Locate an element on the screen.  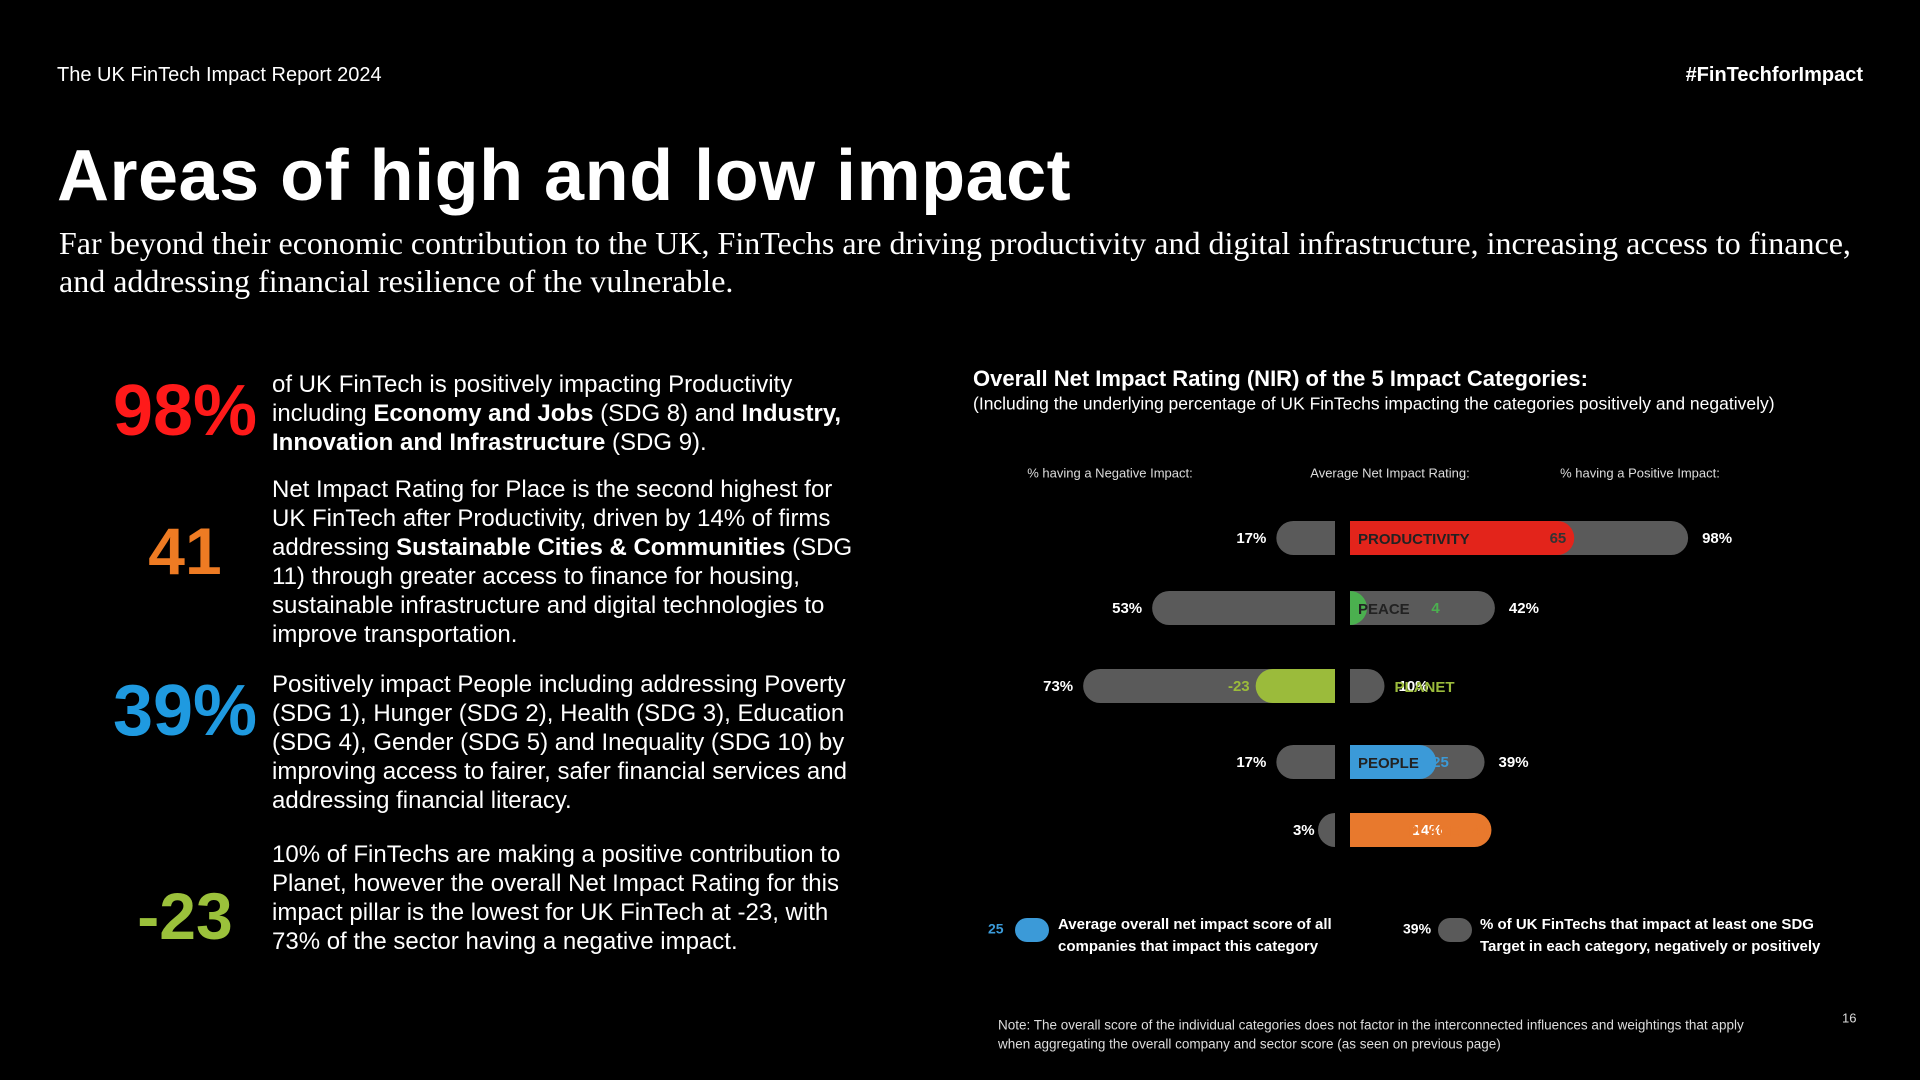
hashtag: #FinTechforImpact is located at coordinates (1774, 75).